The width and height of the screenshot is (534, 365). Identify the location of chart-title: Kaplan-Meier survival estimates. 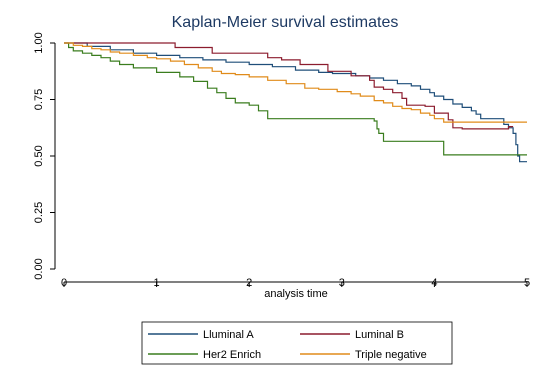
(285, 22).